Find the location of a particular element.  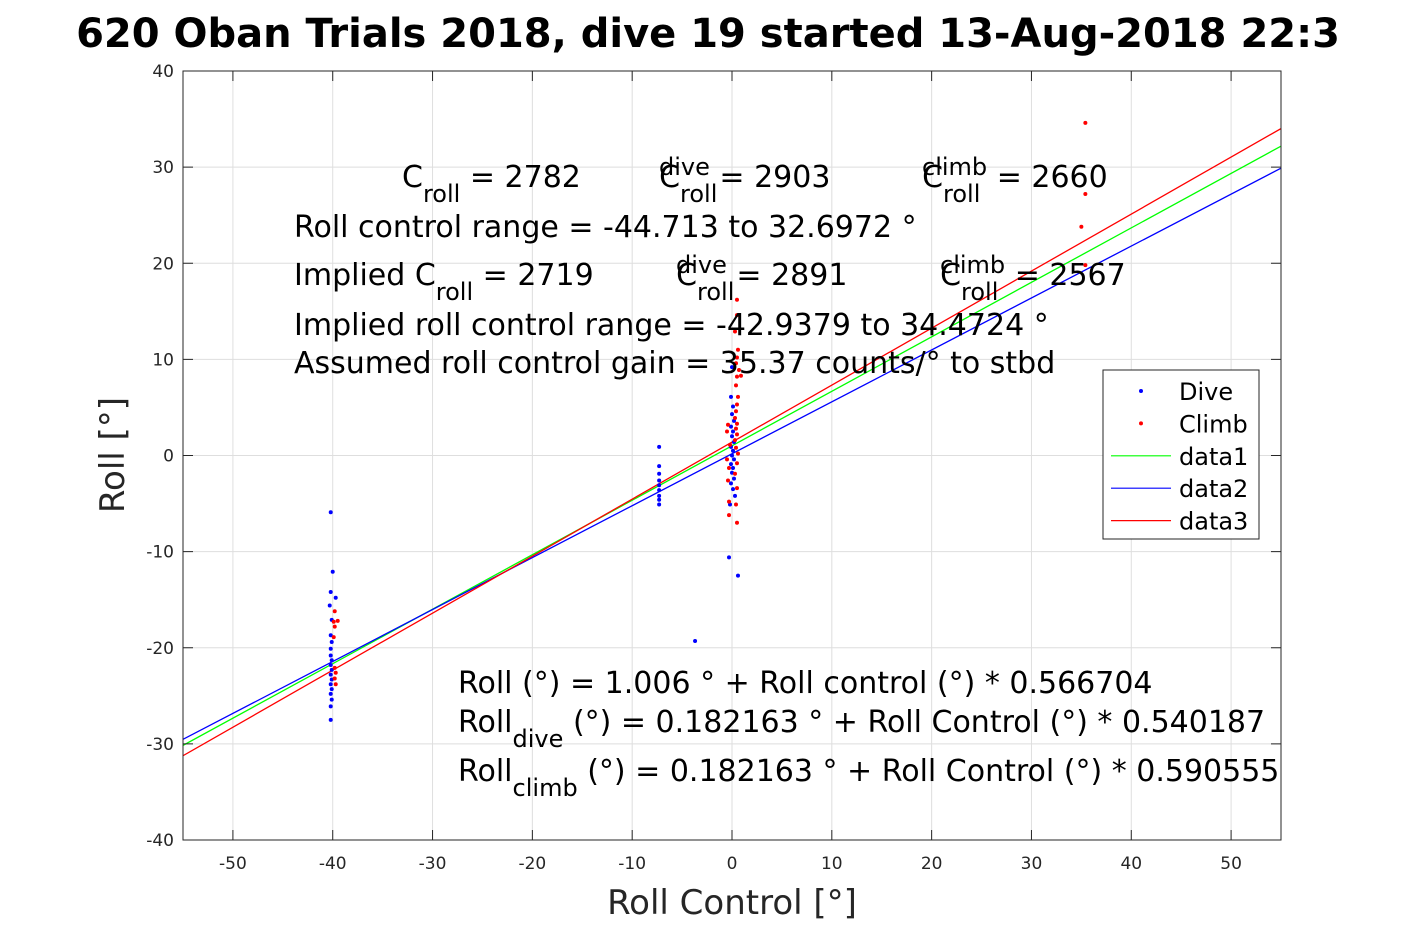

x-tick-label: 0 is located at coordinates (732, 864).